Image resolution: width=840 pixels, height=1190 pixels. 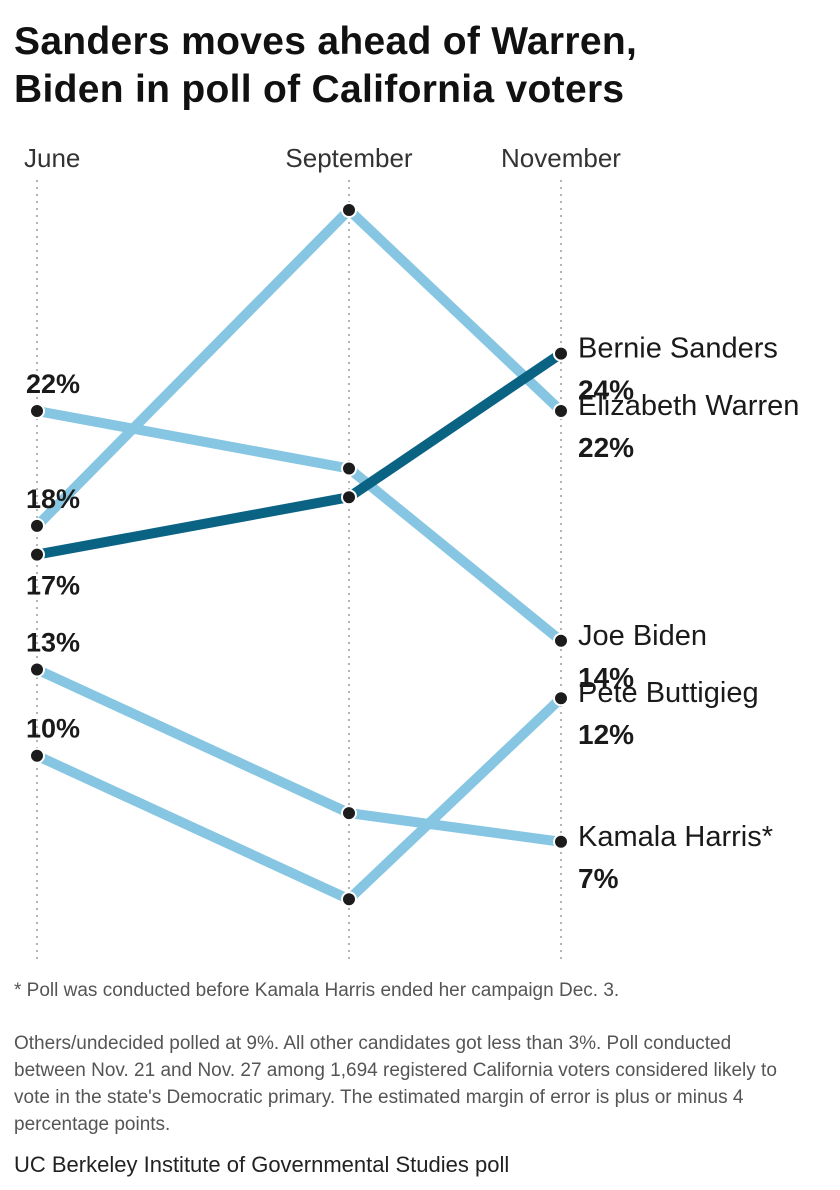 I want to click on data-point-bernie-sanders-november, so click(x=561, y=353).